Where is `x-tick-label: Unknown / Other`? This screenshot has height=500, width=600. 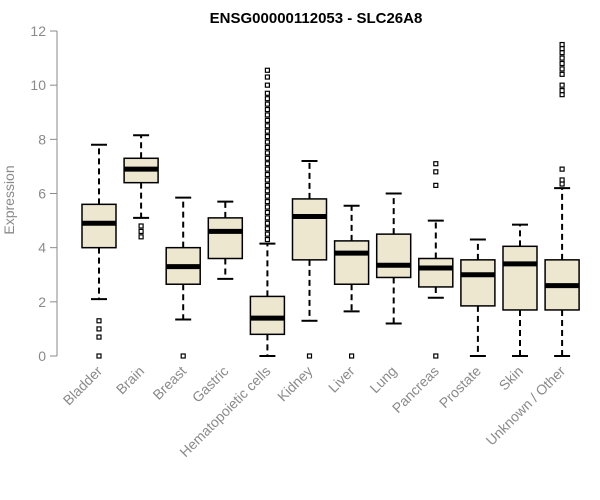
x-tick-label: Unknown / Other is located at coordinates (526, 406).